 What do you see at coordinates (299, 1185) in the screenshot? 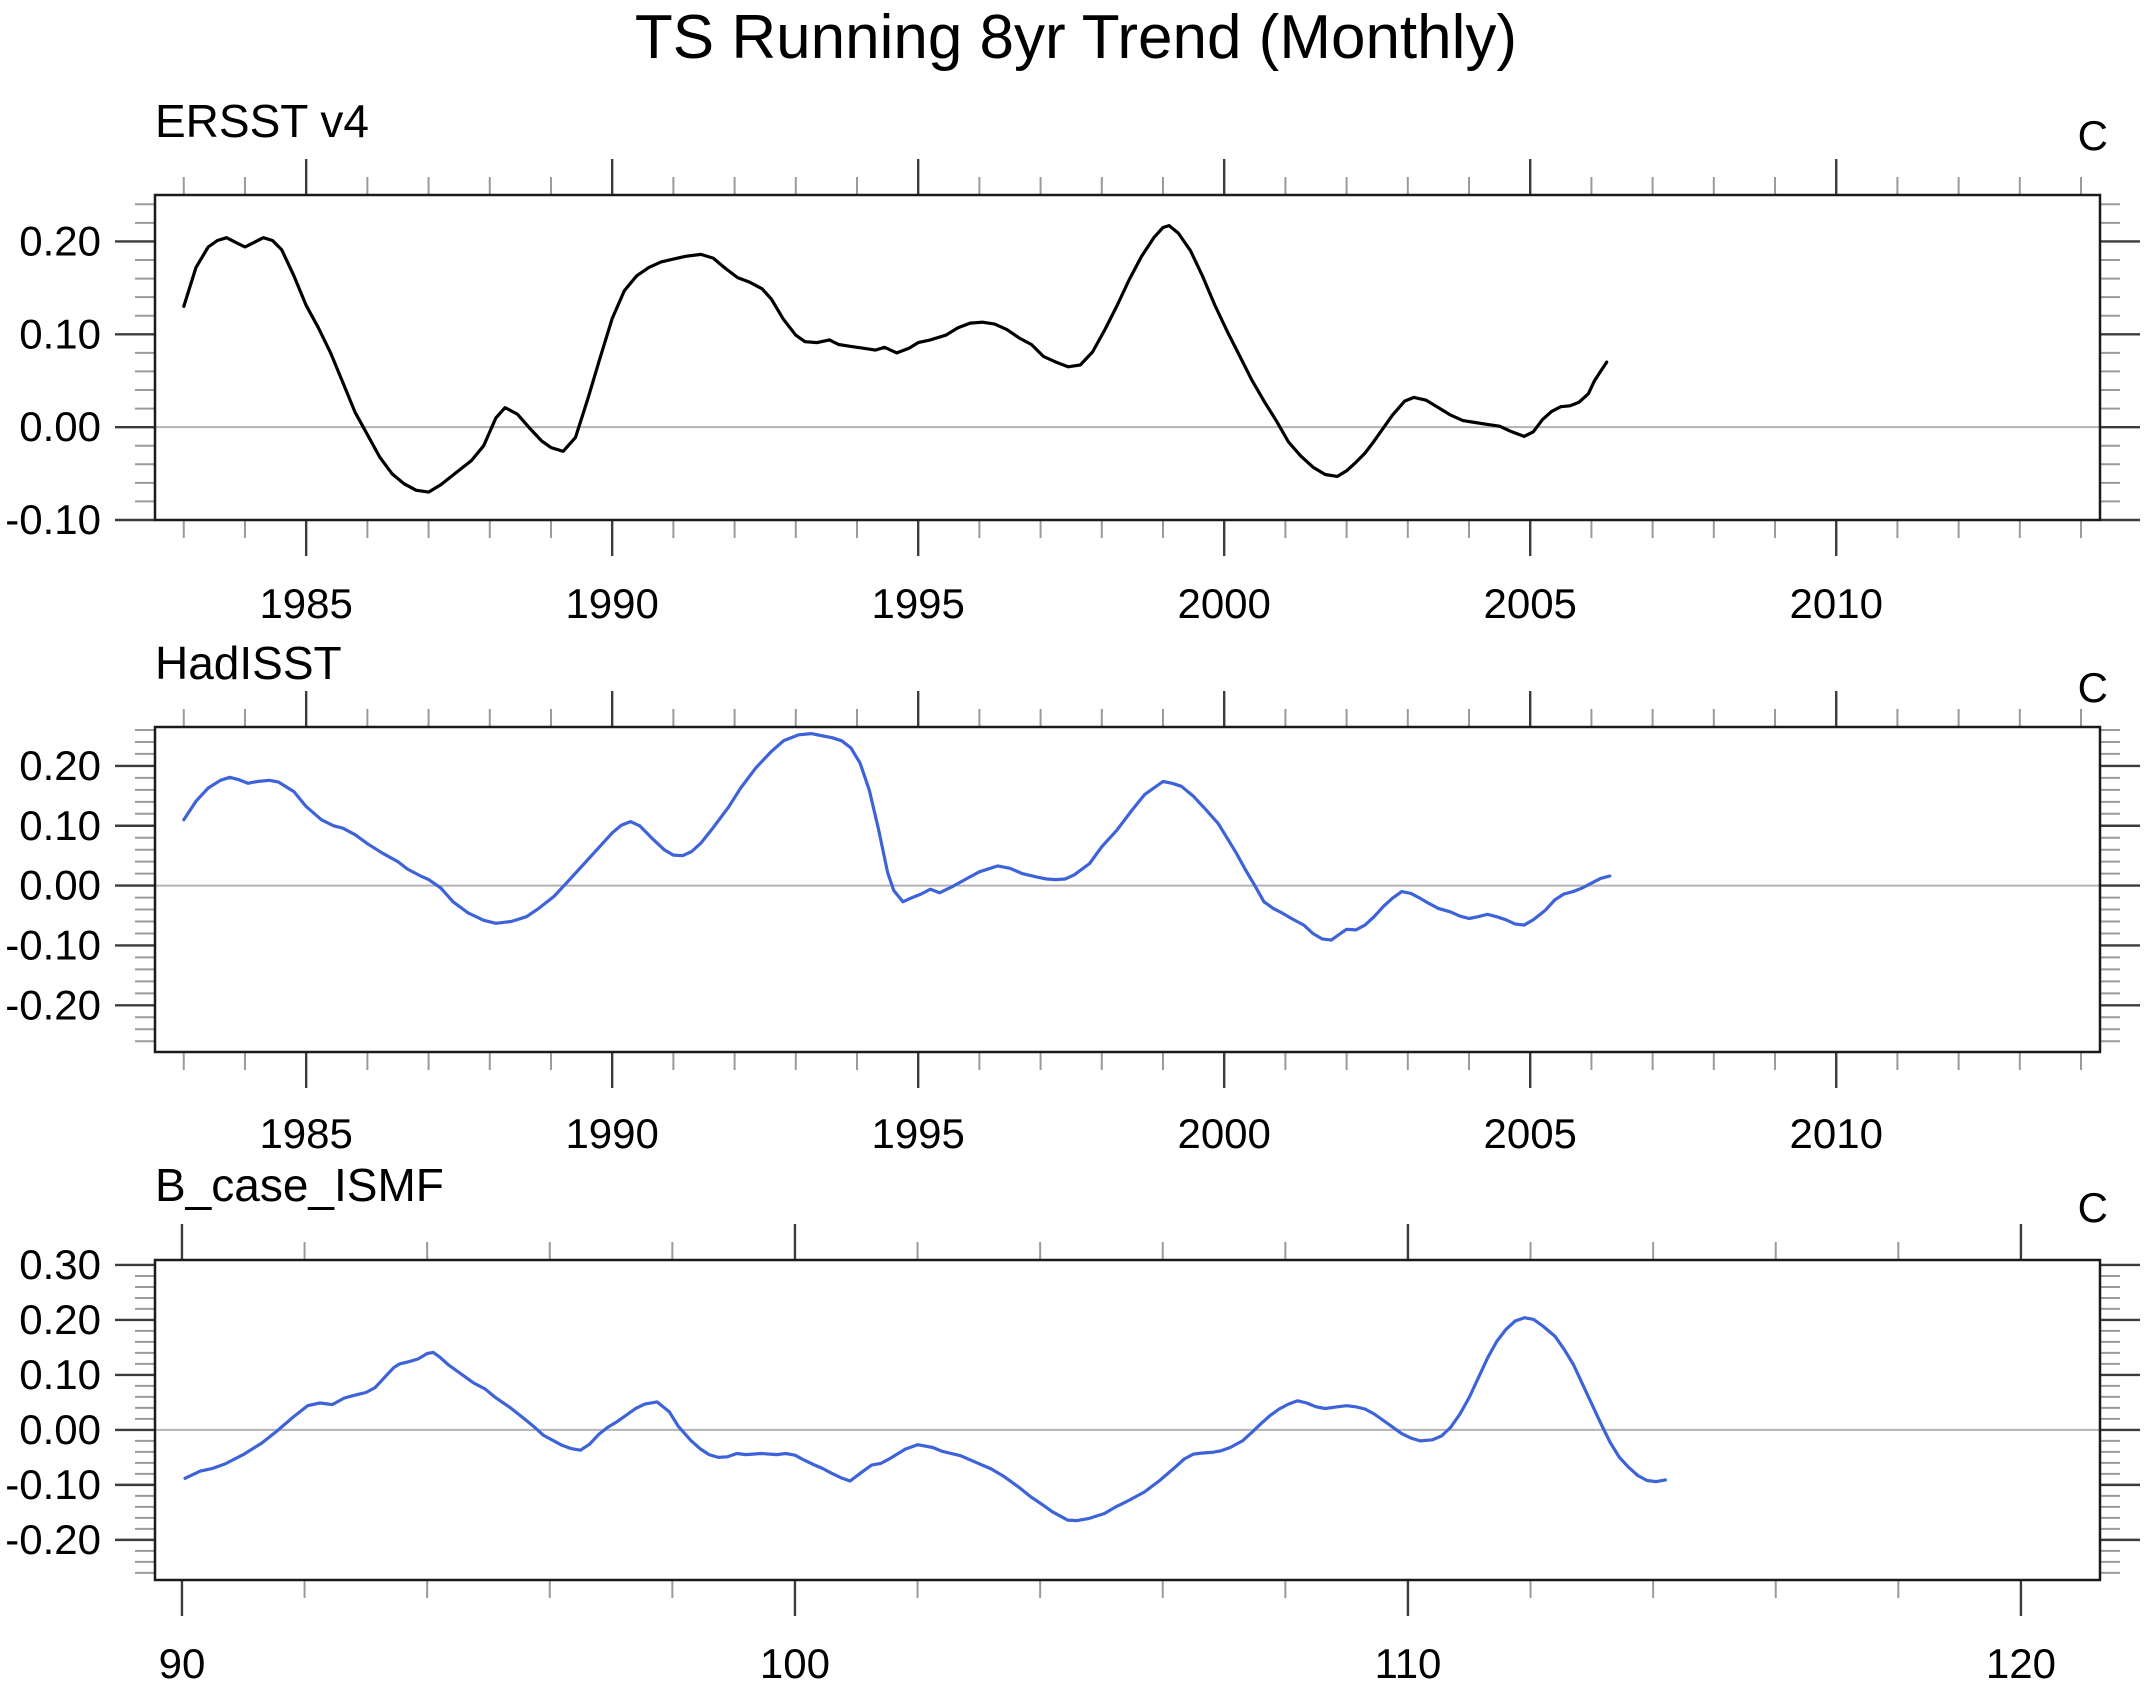
I see `panel-label-b-case-ismf: B_case_ISMF` at bounding box center [299, 1185].